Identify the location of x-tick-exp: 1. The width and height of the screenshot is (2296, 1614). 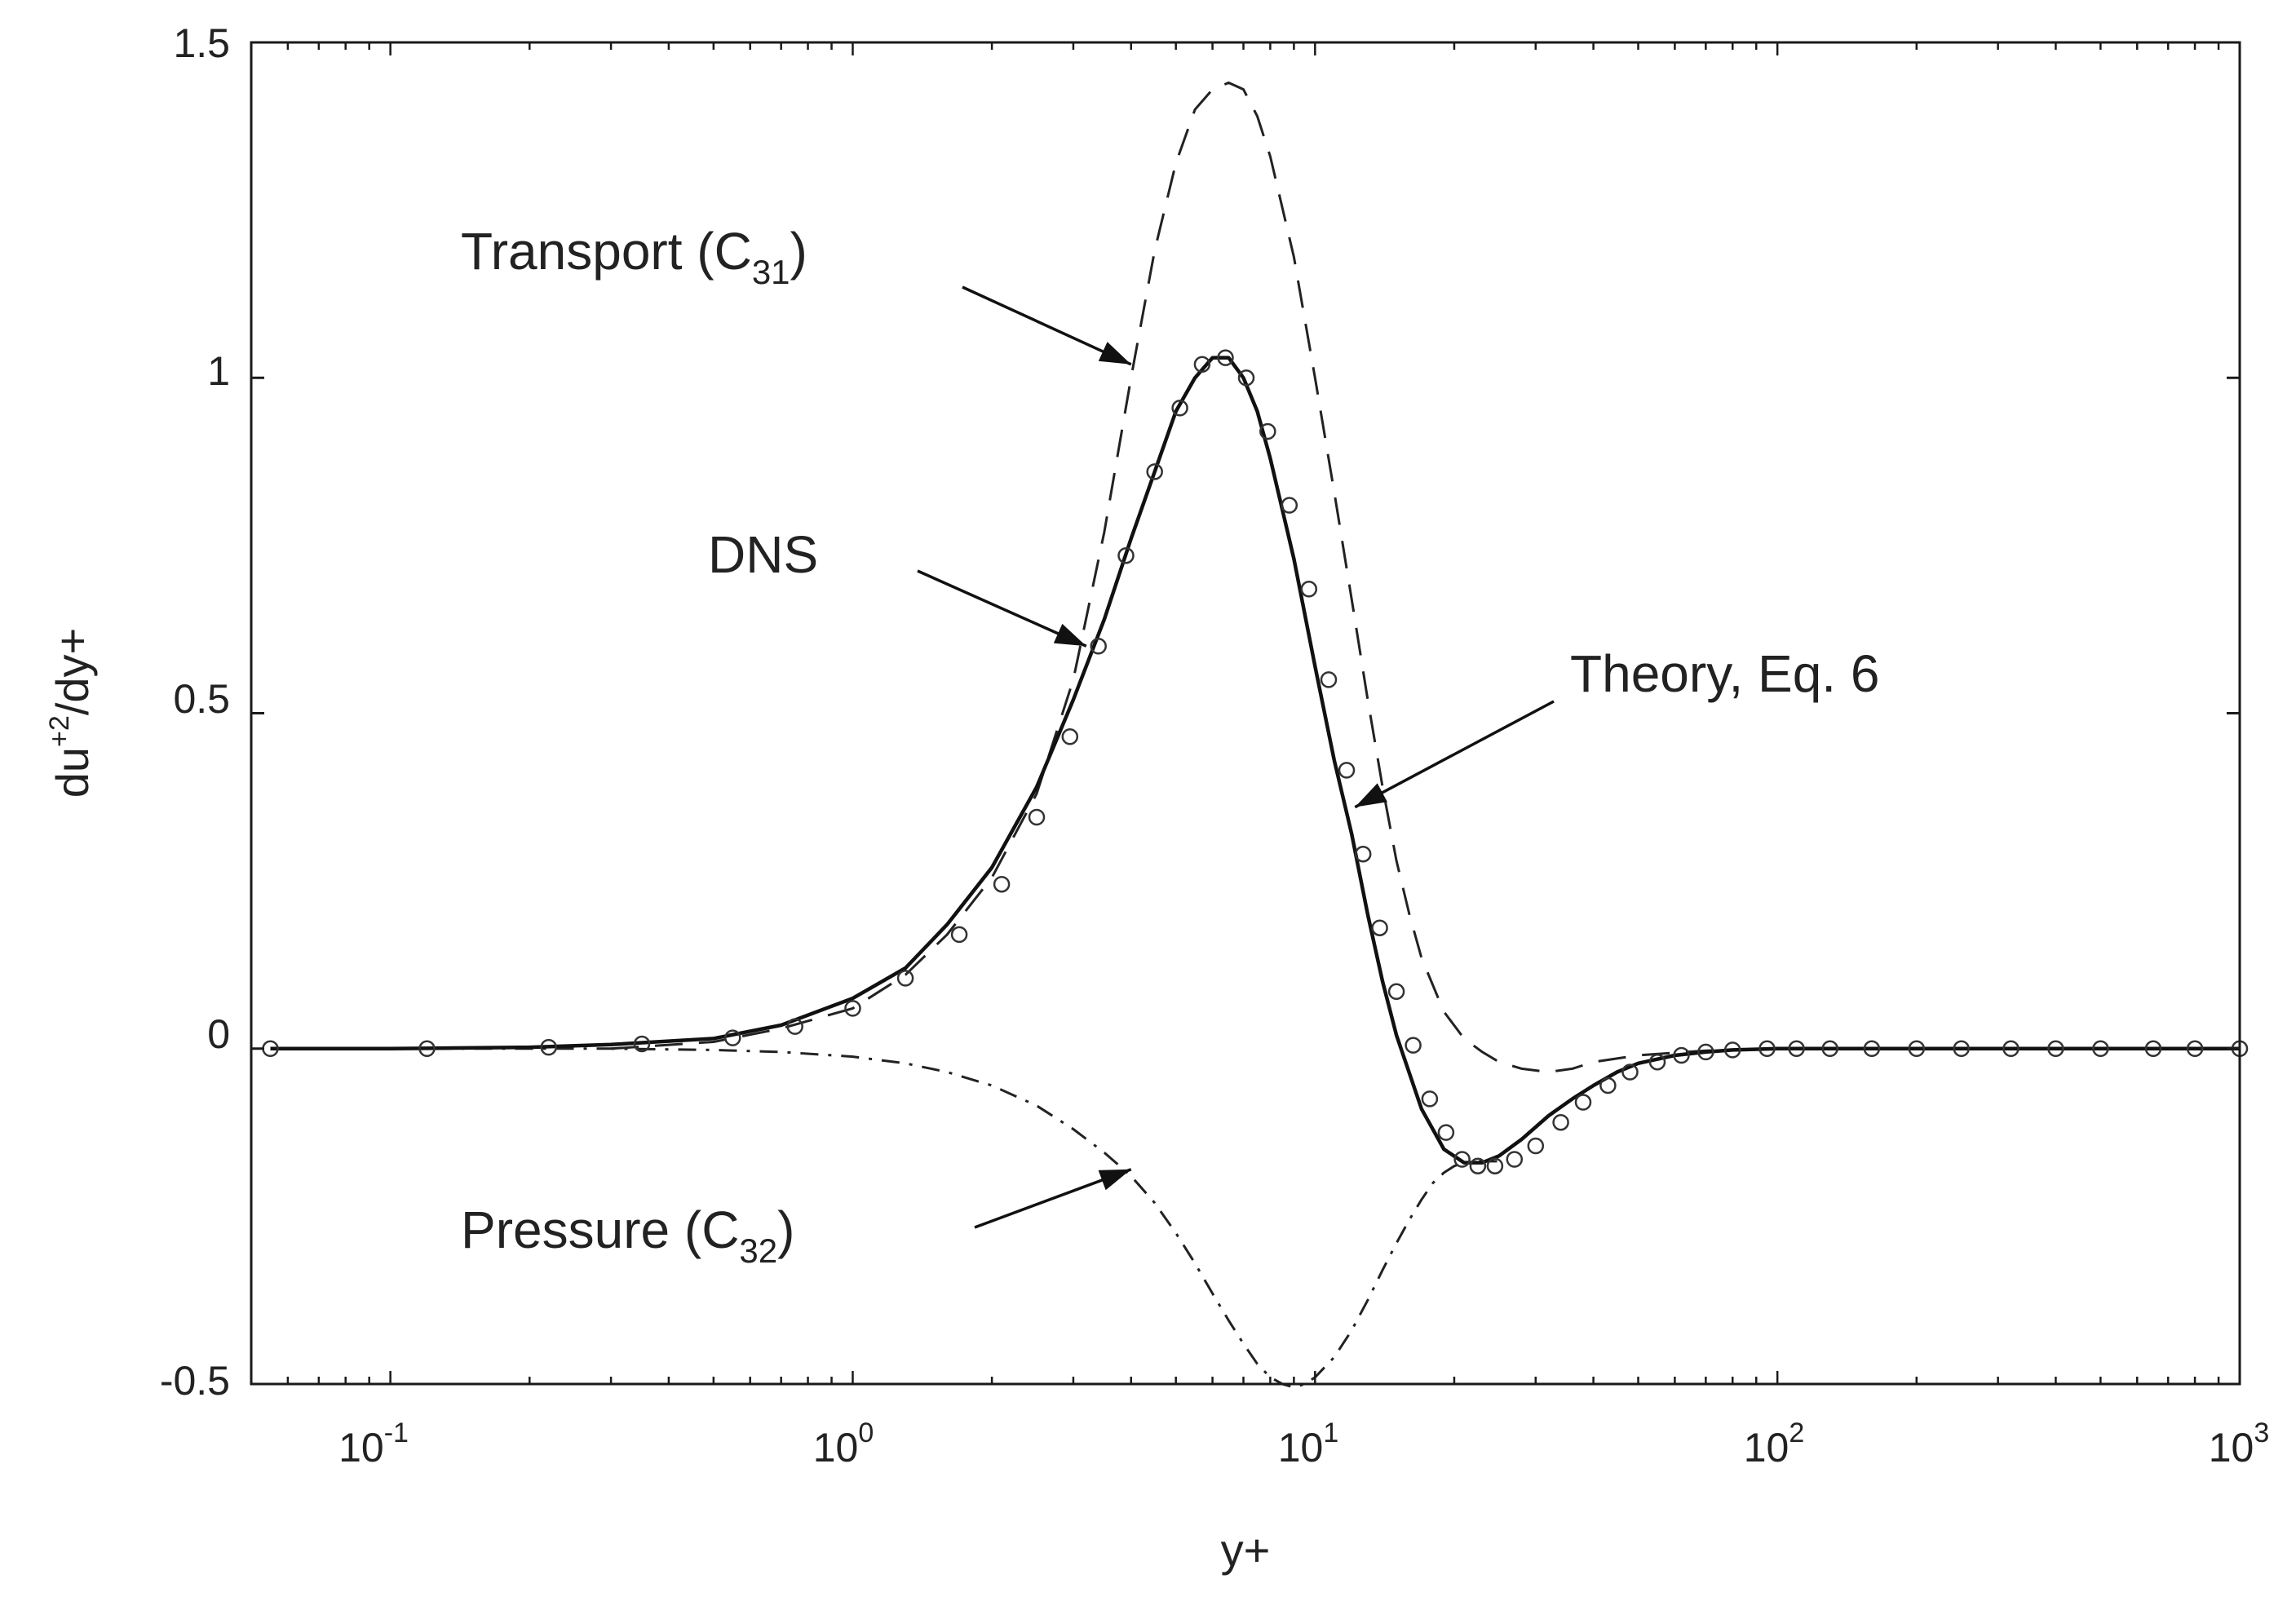
(1331, 1433).